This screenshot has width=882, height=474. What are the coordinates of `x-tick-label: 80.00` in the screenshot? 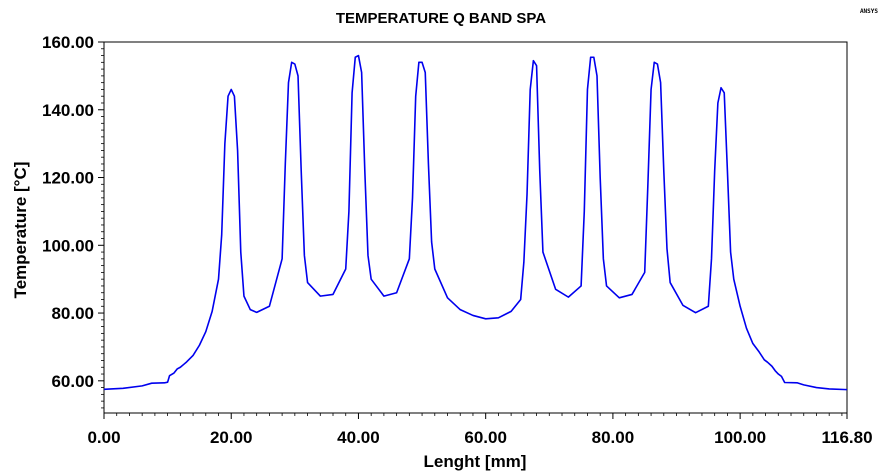 It's located at (613, 437).